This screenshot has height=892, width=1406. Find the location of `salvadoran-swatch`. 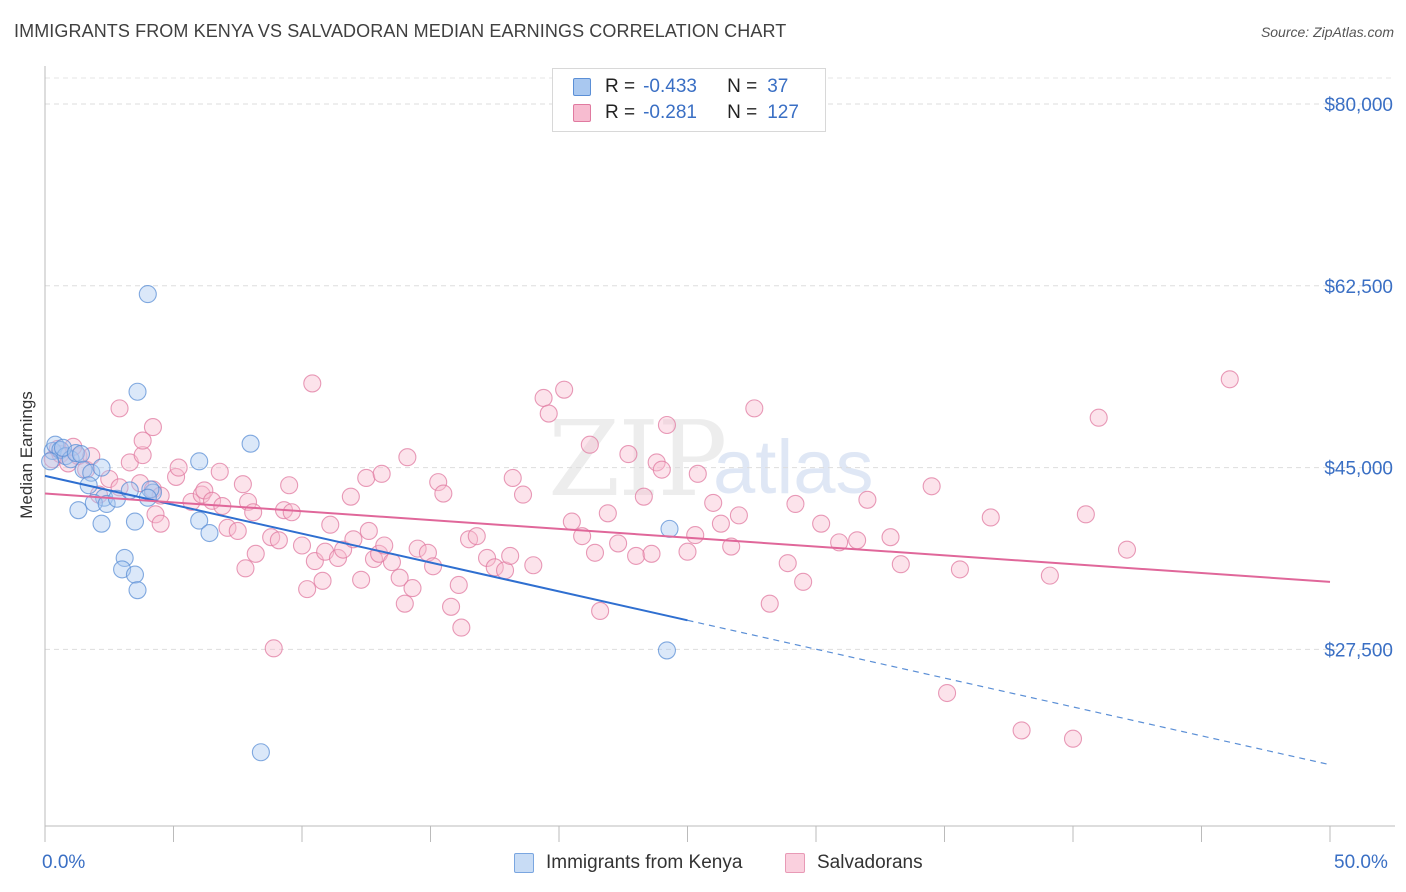

salvadoran-swatch is located at coordinates (582, 113).